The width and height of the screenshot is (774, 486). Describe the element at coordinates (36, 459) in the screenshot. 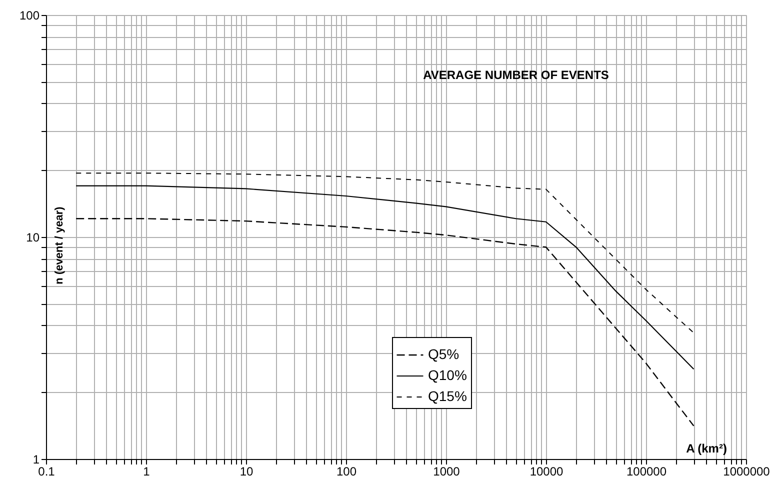

I see `y-tick-label: 1` at that location.